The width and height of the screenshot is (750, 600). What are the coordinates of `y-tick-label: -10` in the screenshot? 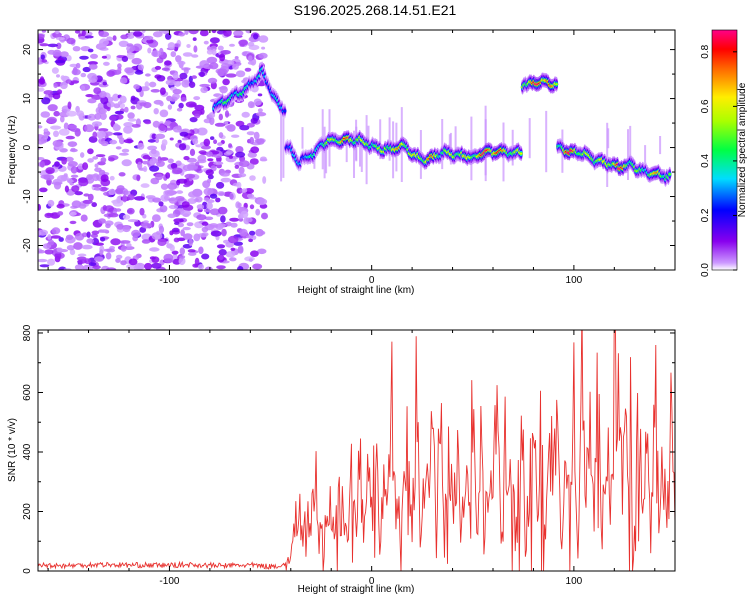 It's located at (27, 196).